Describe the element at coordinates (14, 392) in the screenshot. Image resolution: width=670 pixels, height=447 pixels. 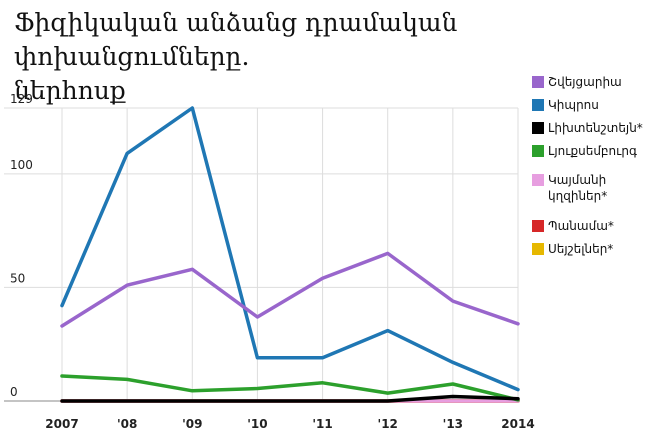
I see `y-tick-label: 0` at that location.